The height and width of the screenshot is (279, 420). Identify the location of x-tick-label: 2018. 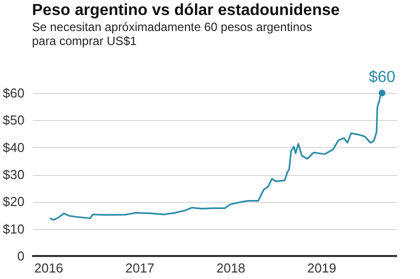
(231, 268).